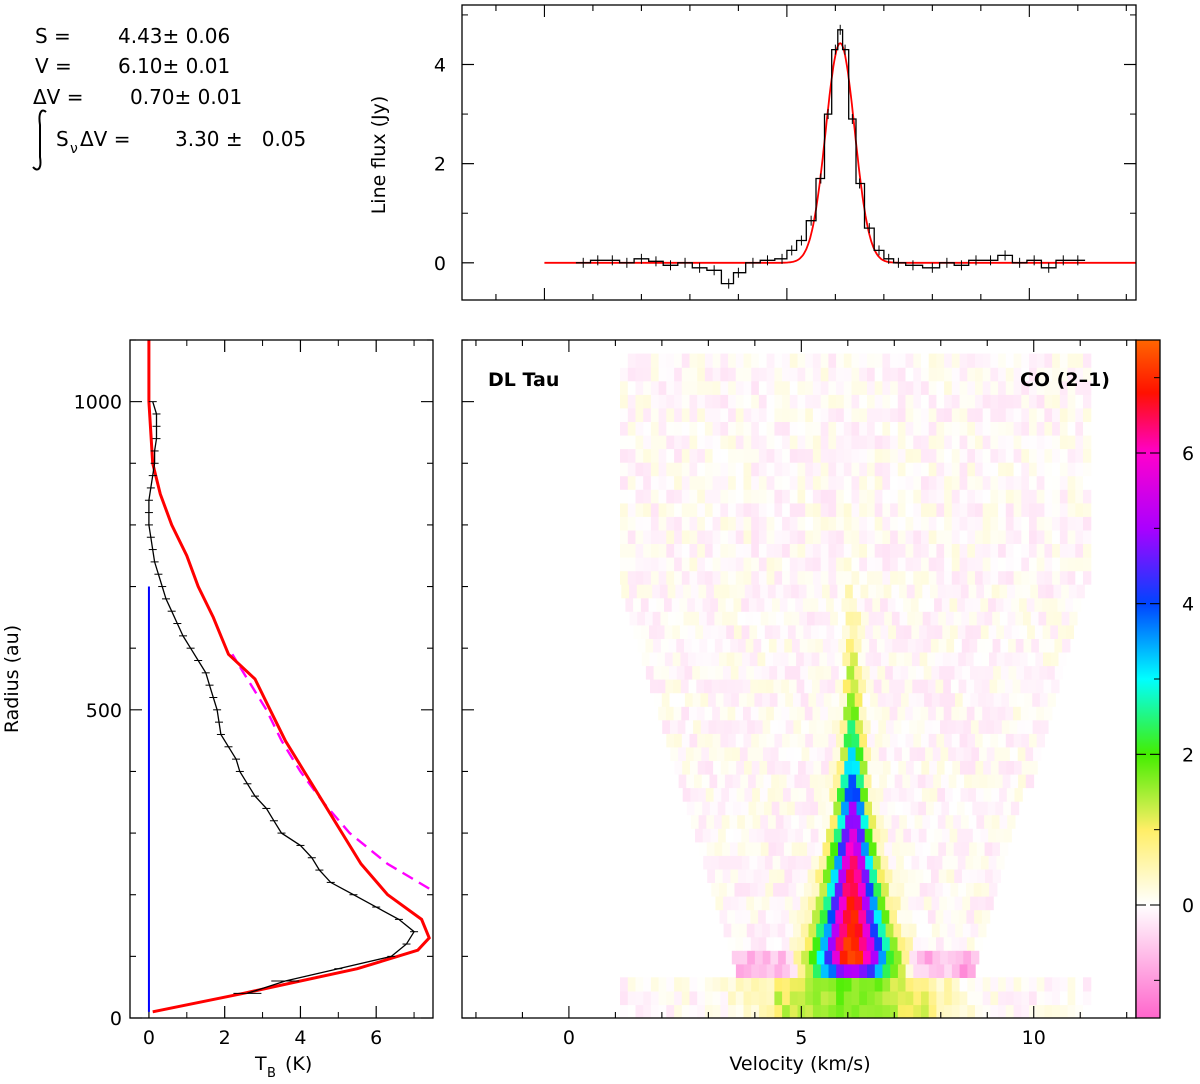 The width and height of the screenshot is (1200, 1084). I want to click on radial-profile-x-axis-label-unit: (K), so click(298, 1064).